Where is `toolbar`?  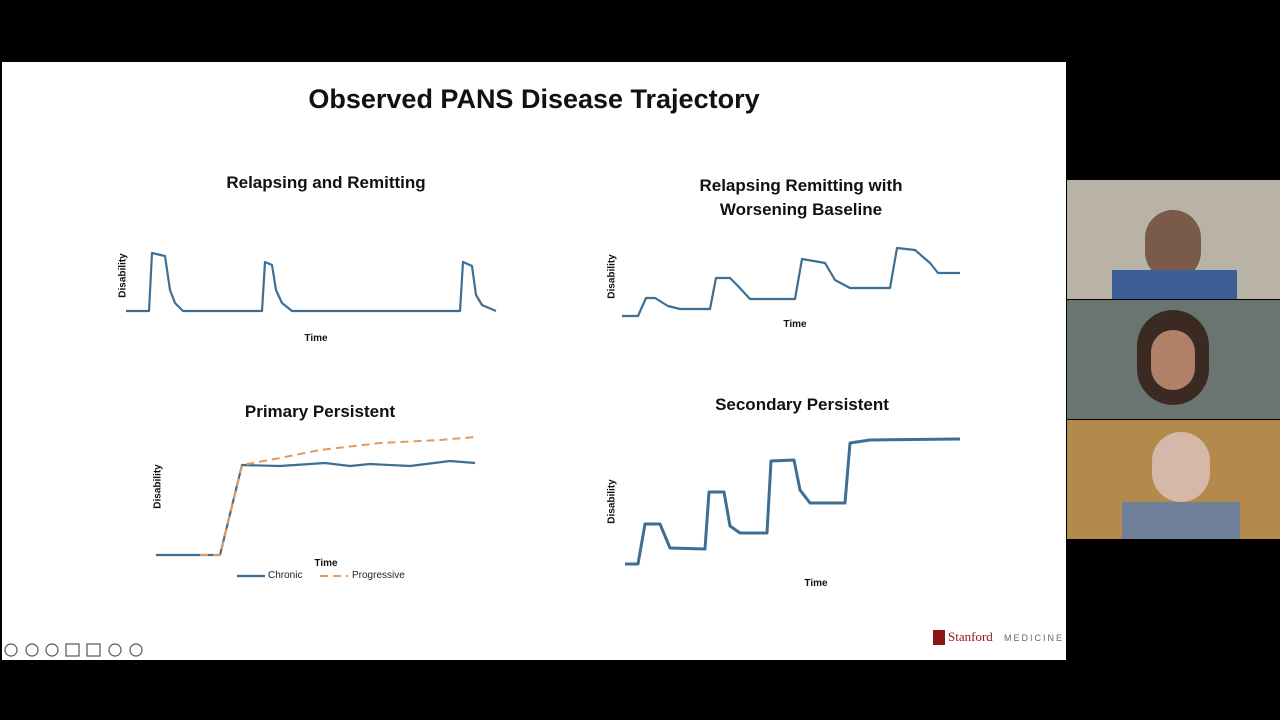
toolbar is located at coordinates (73, 650).